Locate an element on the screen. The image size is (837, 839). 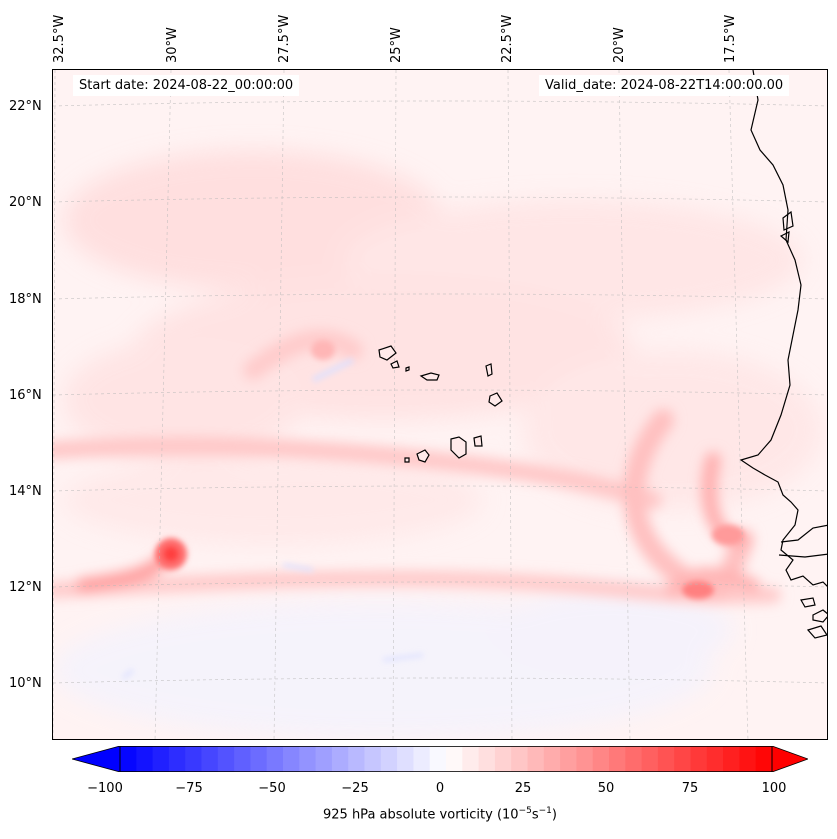
colorbar-tick-50: 50 is located at coordinates (606, 788).